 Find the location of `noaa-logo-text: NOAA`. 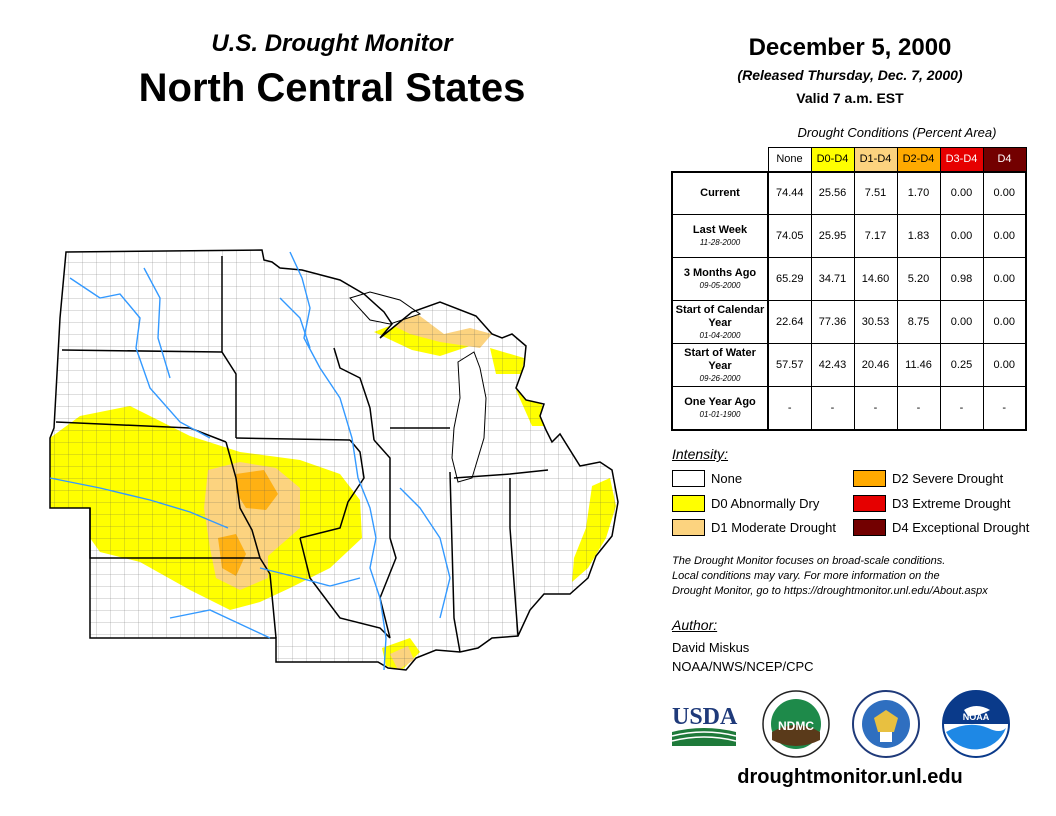

noaa-logo-text: NOAA is located at coordinates (976, 717).